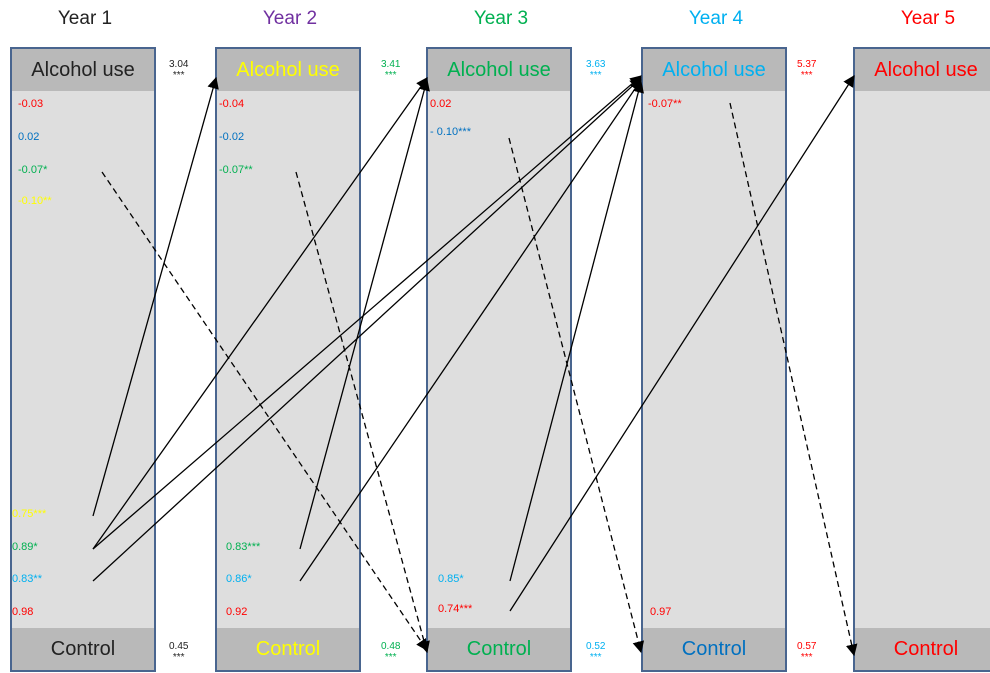 This screenshot has width=990, height=673. I want to click on year-1-title: Year 1, so click(85, 18).